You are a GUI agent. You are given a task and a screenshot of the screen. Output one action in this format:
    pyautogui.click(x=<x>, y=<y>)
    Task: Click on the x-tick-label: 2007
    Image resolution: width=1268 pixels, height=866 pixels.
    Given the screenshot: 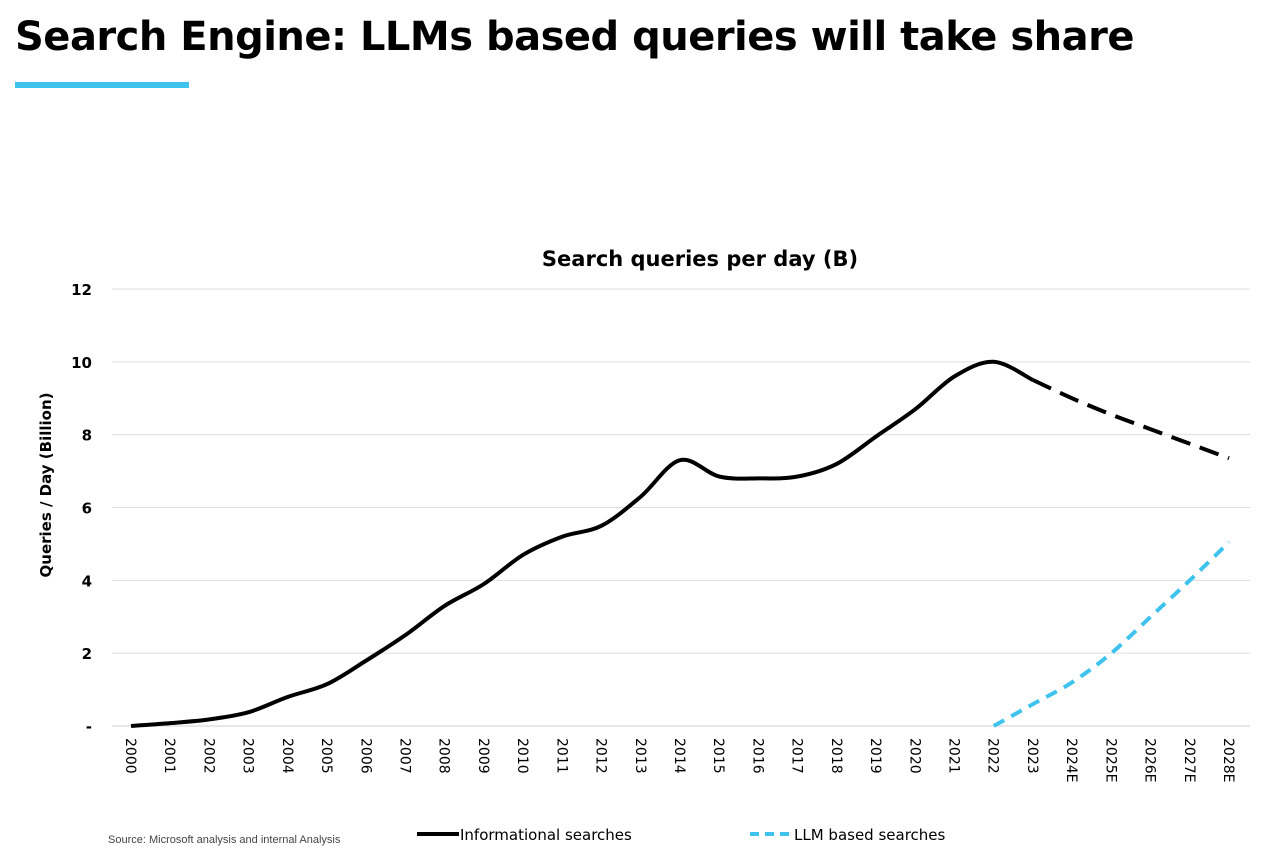 What is the action you would take?
    pyautogui.click(x=405, y=756)
    